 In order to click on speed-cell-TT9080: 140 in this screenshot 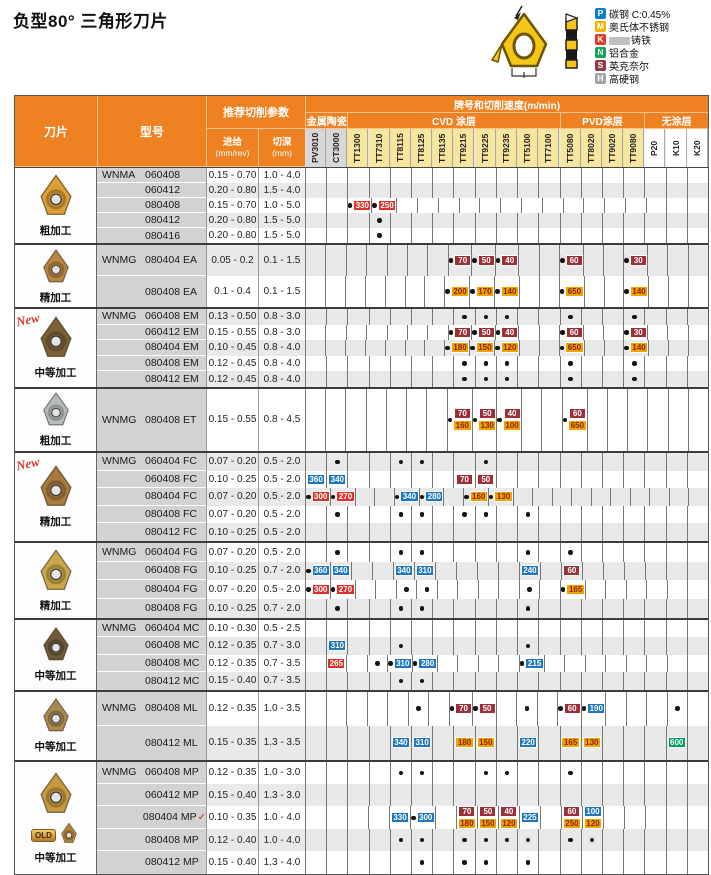, I will do `click(636, 348)`.